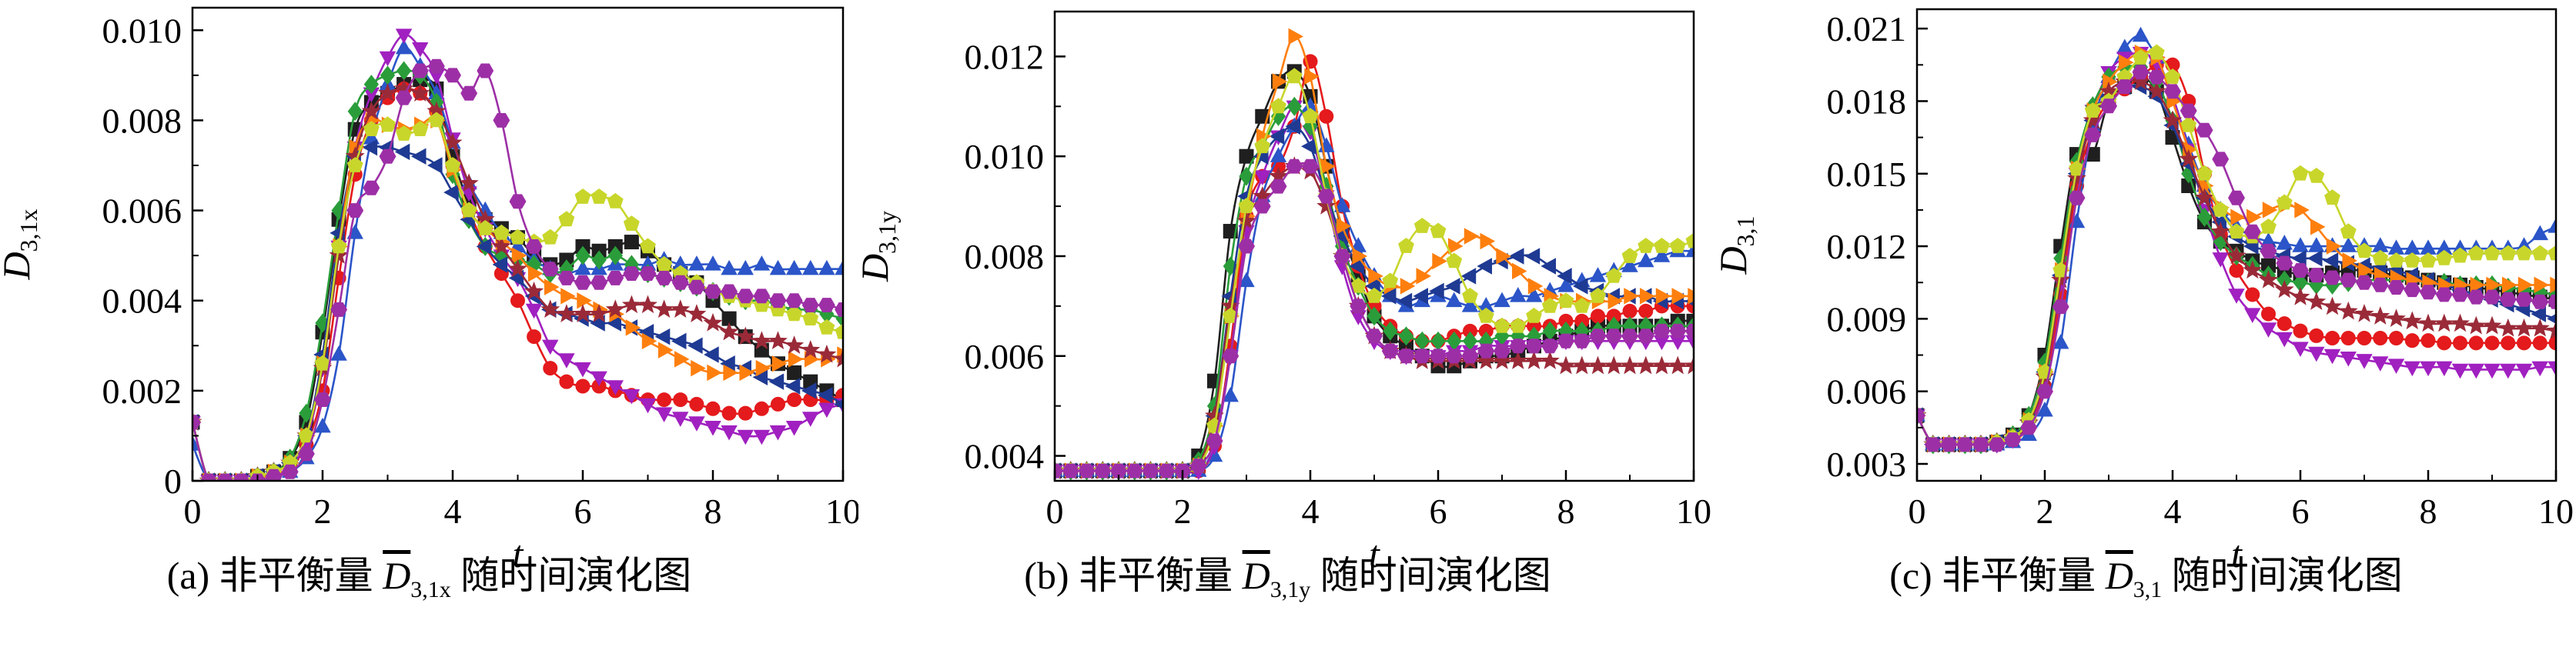 This screenshot has height=657, width=2576. Describe the element at coordinates (21, 244) in the screenshot. I see `y-axis-label-a: D3,1x` at that location.